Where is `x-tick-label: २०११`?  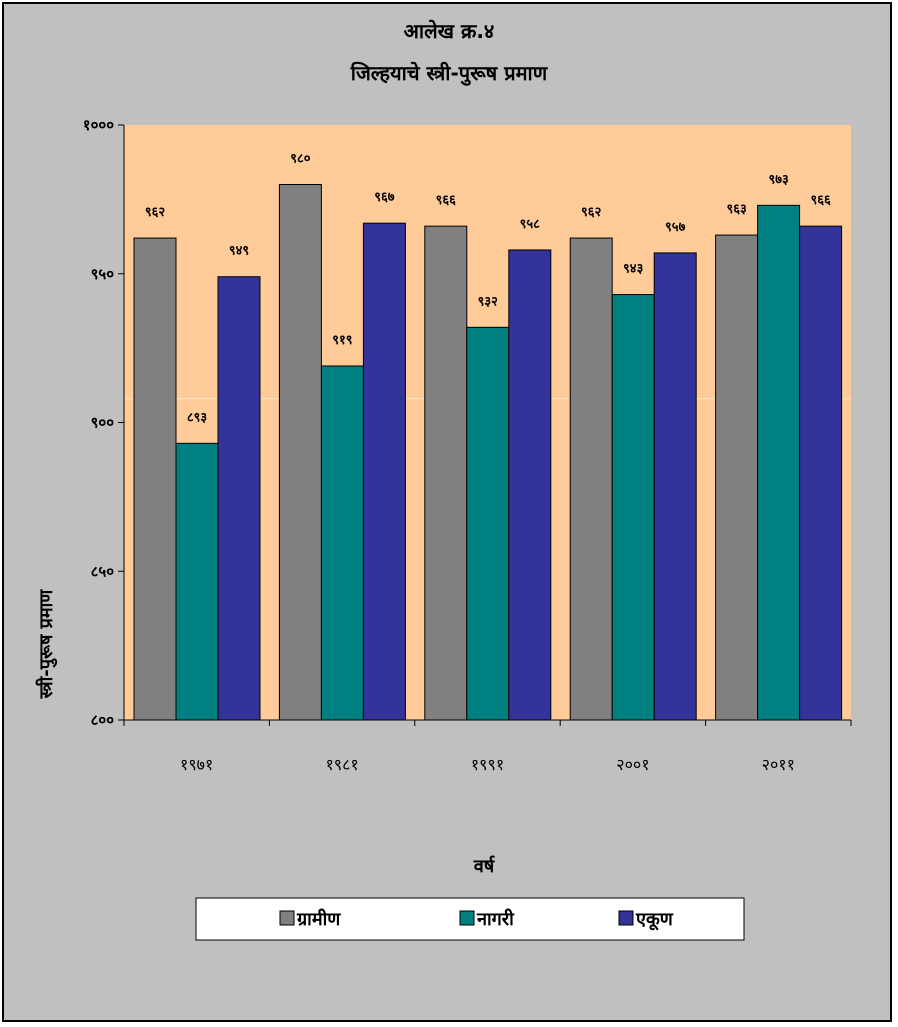
x-tick-label: २०११ is located at coordinates (778, 764).